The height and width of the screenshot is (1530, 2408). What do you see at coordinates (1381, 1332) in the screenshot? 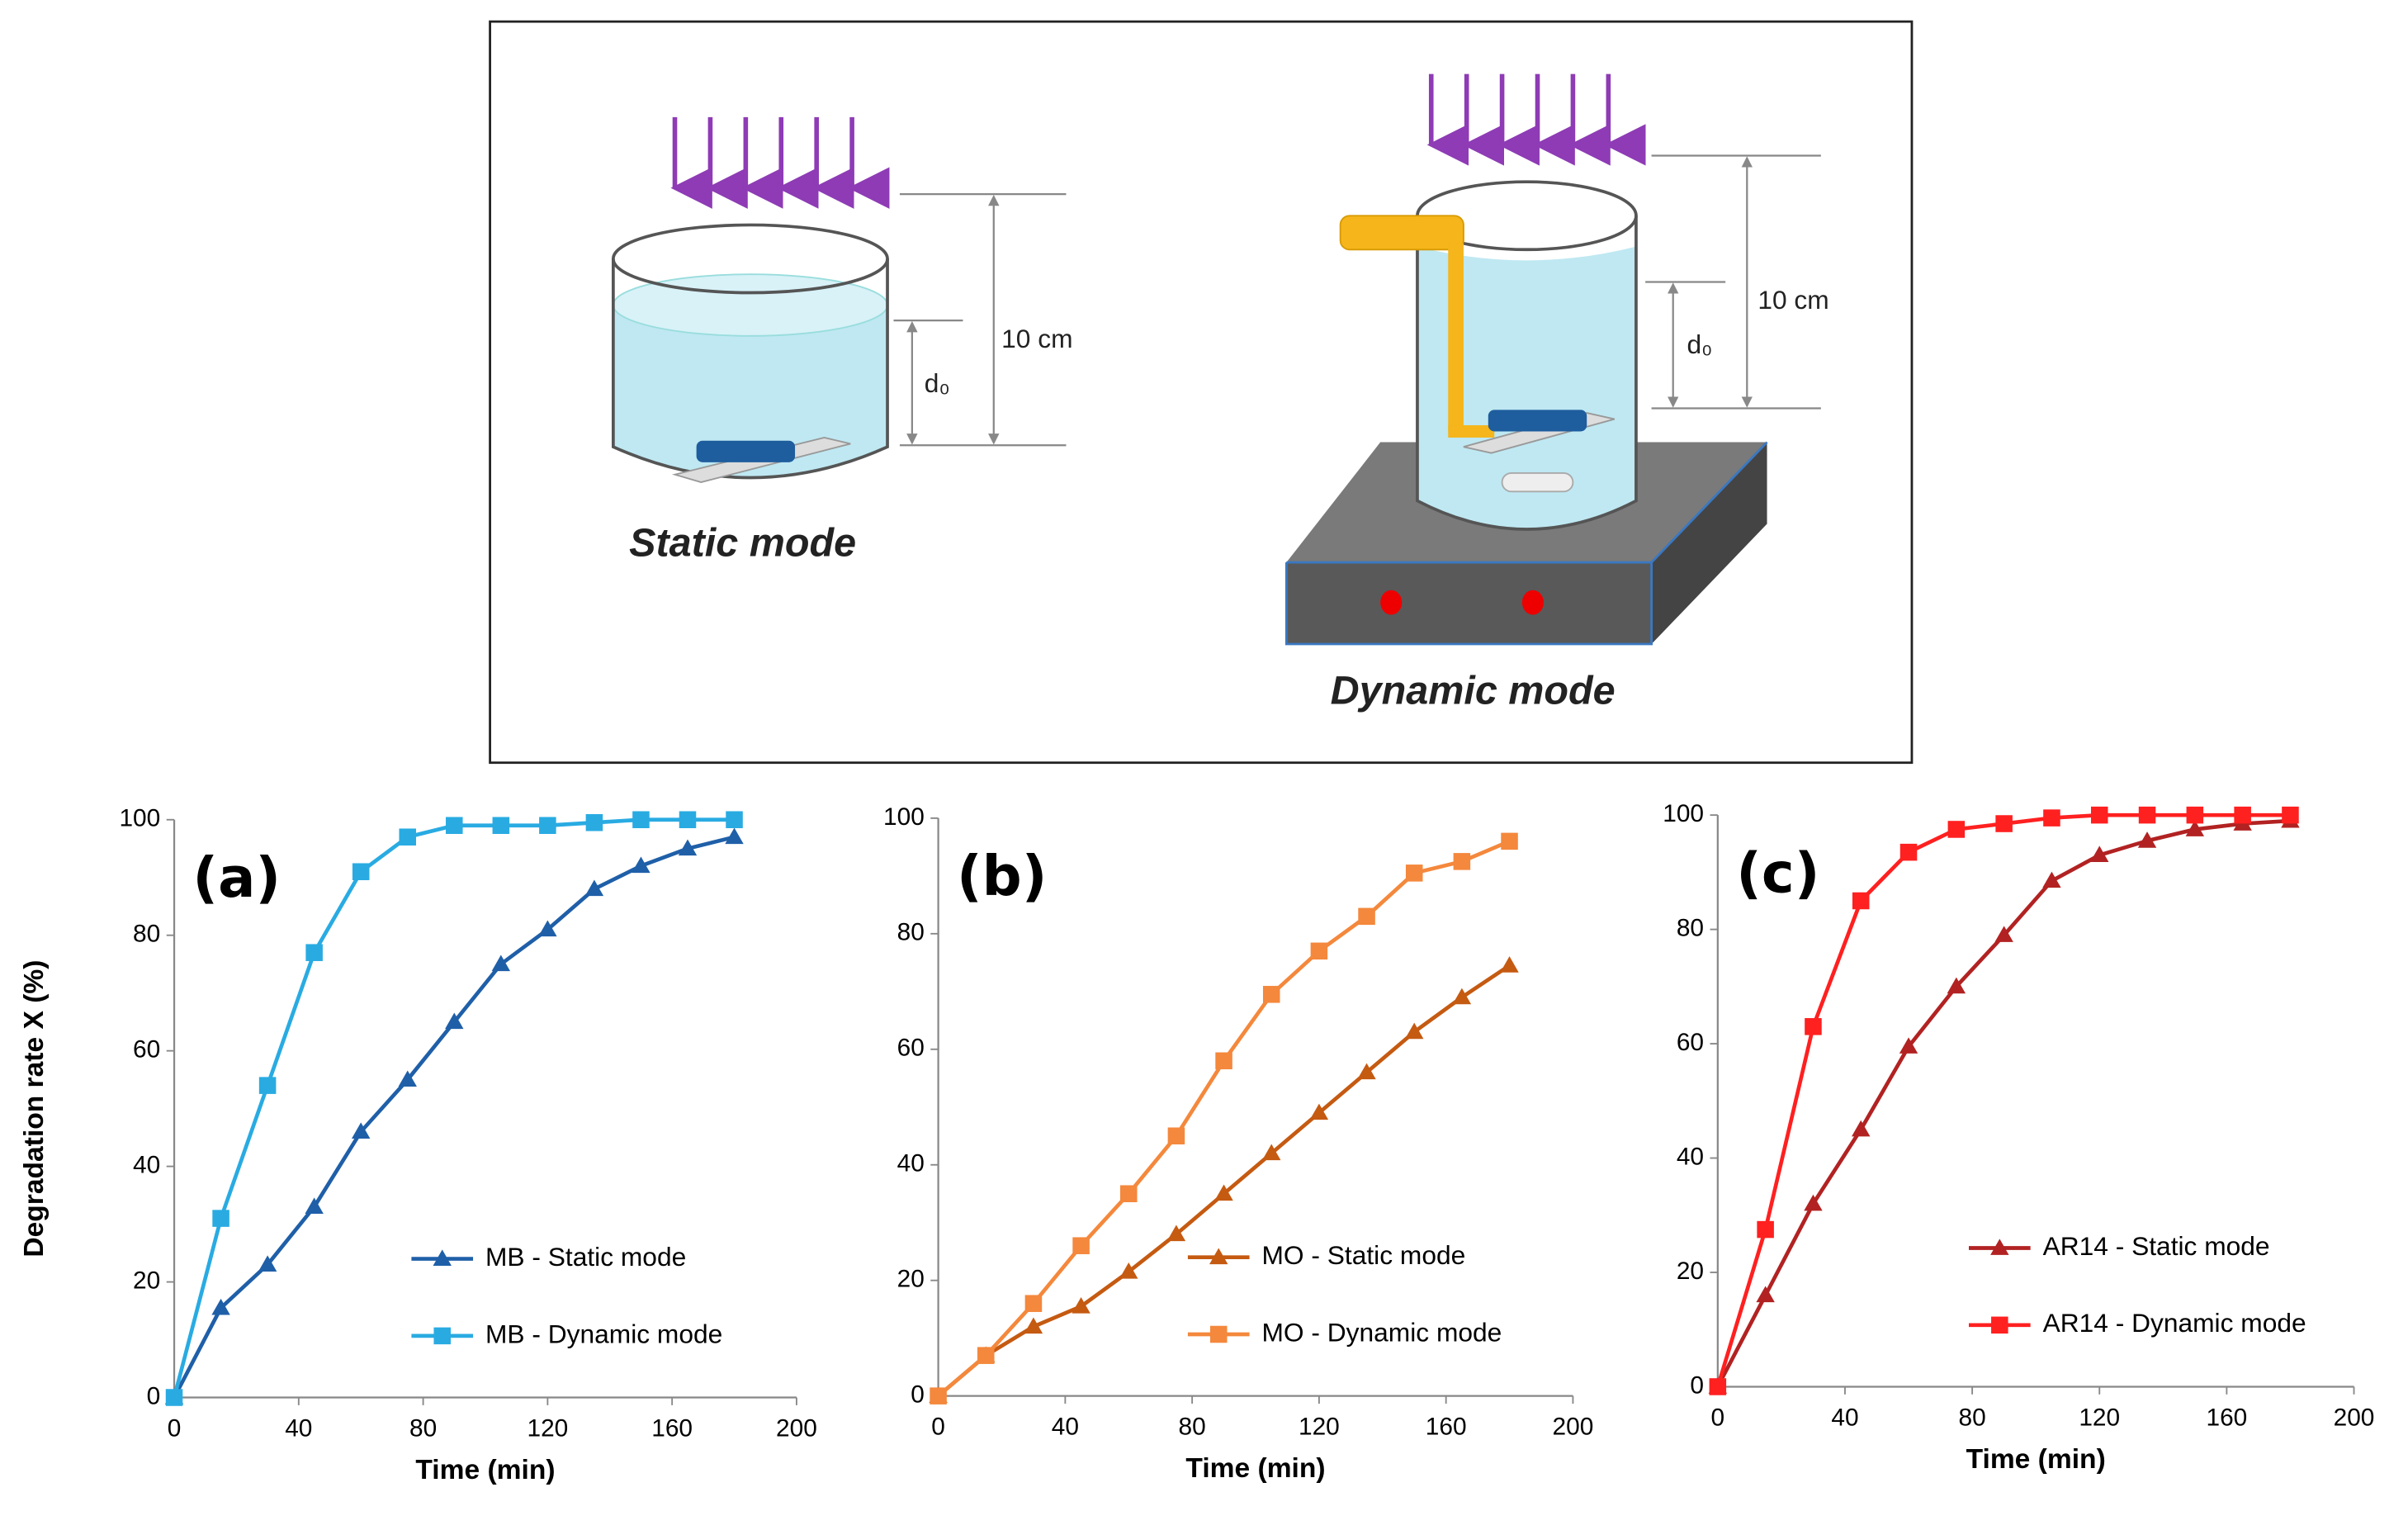
I see `legend-label: MO - Dynamic mode` at bounding box center [1381, 1332].